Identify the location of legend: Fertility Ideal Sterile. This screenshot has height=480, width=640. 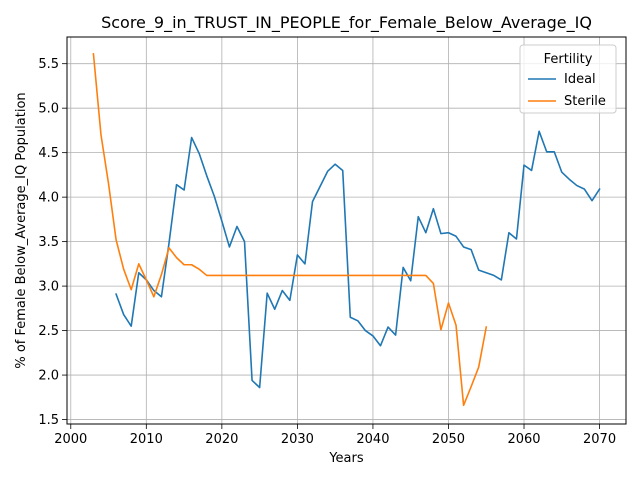
(568, 79).